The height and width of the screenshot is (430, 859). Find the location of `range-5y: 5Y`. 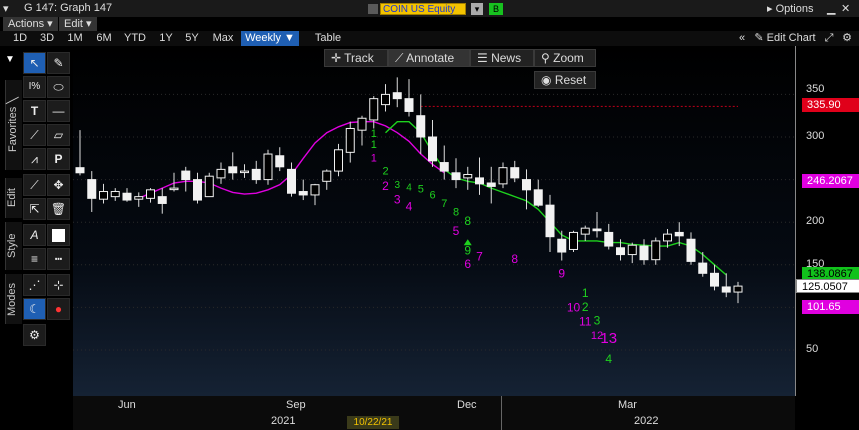

range-5y: 5Y is located at coordinates (192, 38).